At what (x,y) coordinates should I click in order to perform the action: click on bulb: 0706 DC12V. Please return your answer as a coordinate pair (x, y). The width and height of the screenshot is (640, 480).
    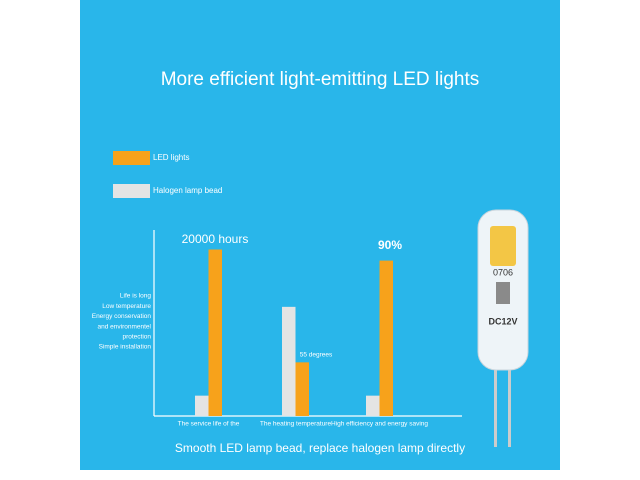
    Looking at the image, I should click on (503, 328).